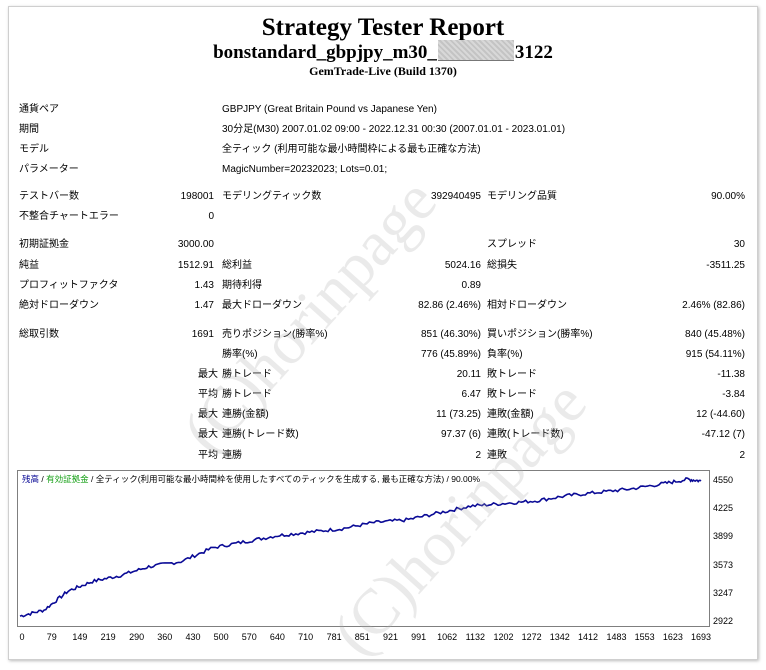 The image size is (766, 670). I want to click on stat-label: スプレッド, so click(512, 244).